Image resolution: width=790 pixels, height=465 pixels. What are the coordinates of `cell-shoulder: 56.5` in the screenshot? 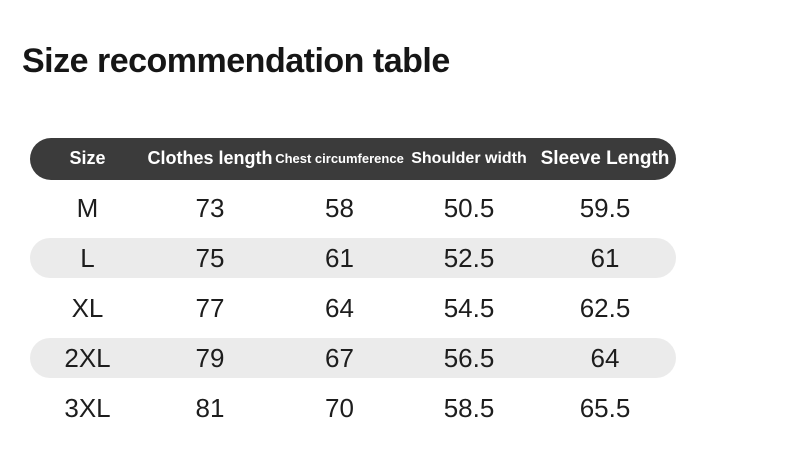 It's located at (469, 358).